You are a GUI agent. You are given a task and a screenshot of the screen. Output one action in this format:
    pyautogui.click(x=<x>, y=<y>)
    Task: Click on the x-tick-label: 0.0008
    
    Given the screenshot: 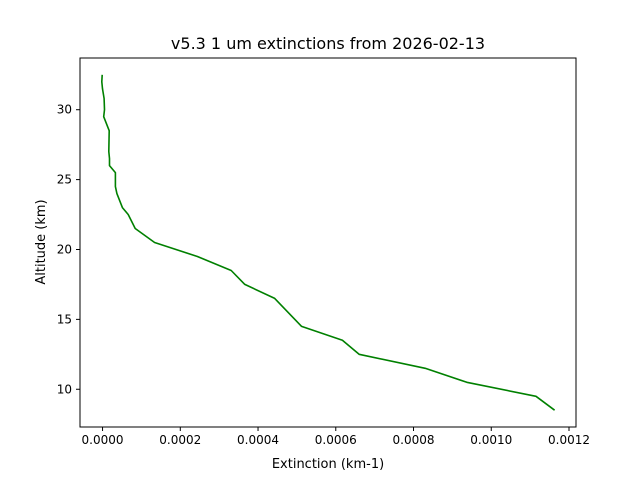 What is the action you would take?
    pyautogui.click(x=414, y=440)
    